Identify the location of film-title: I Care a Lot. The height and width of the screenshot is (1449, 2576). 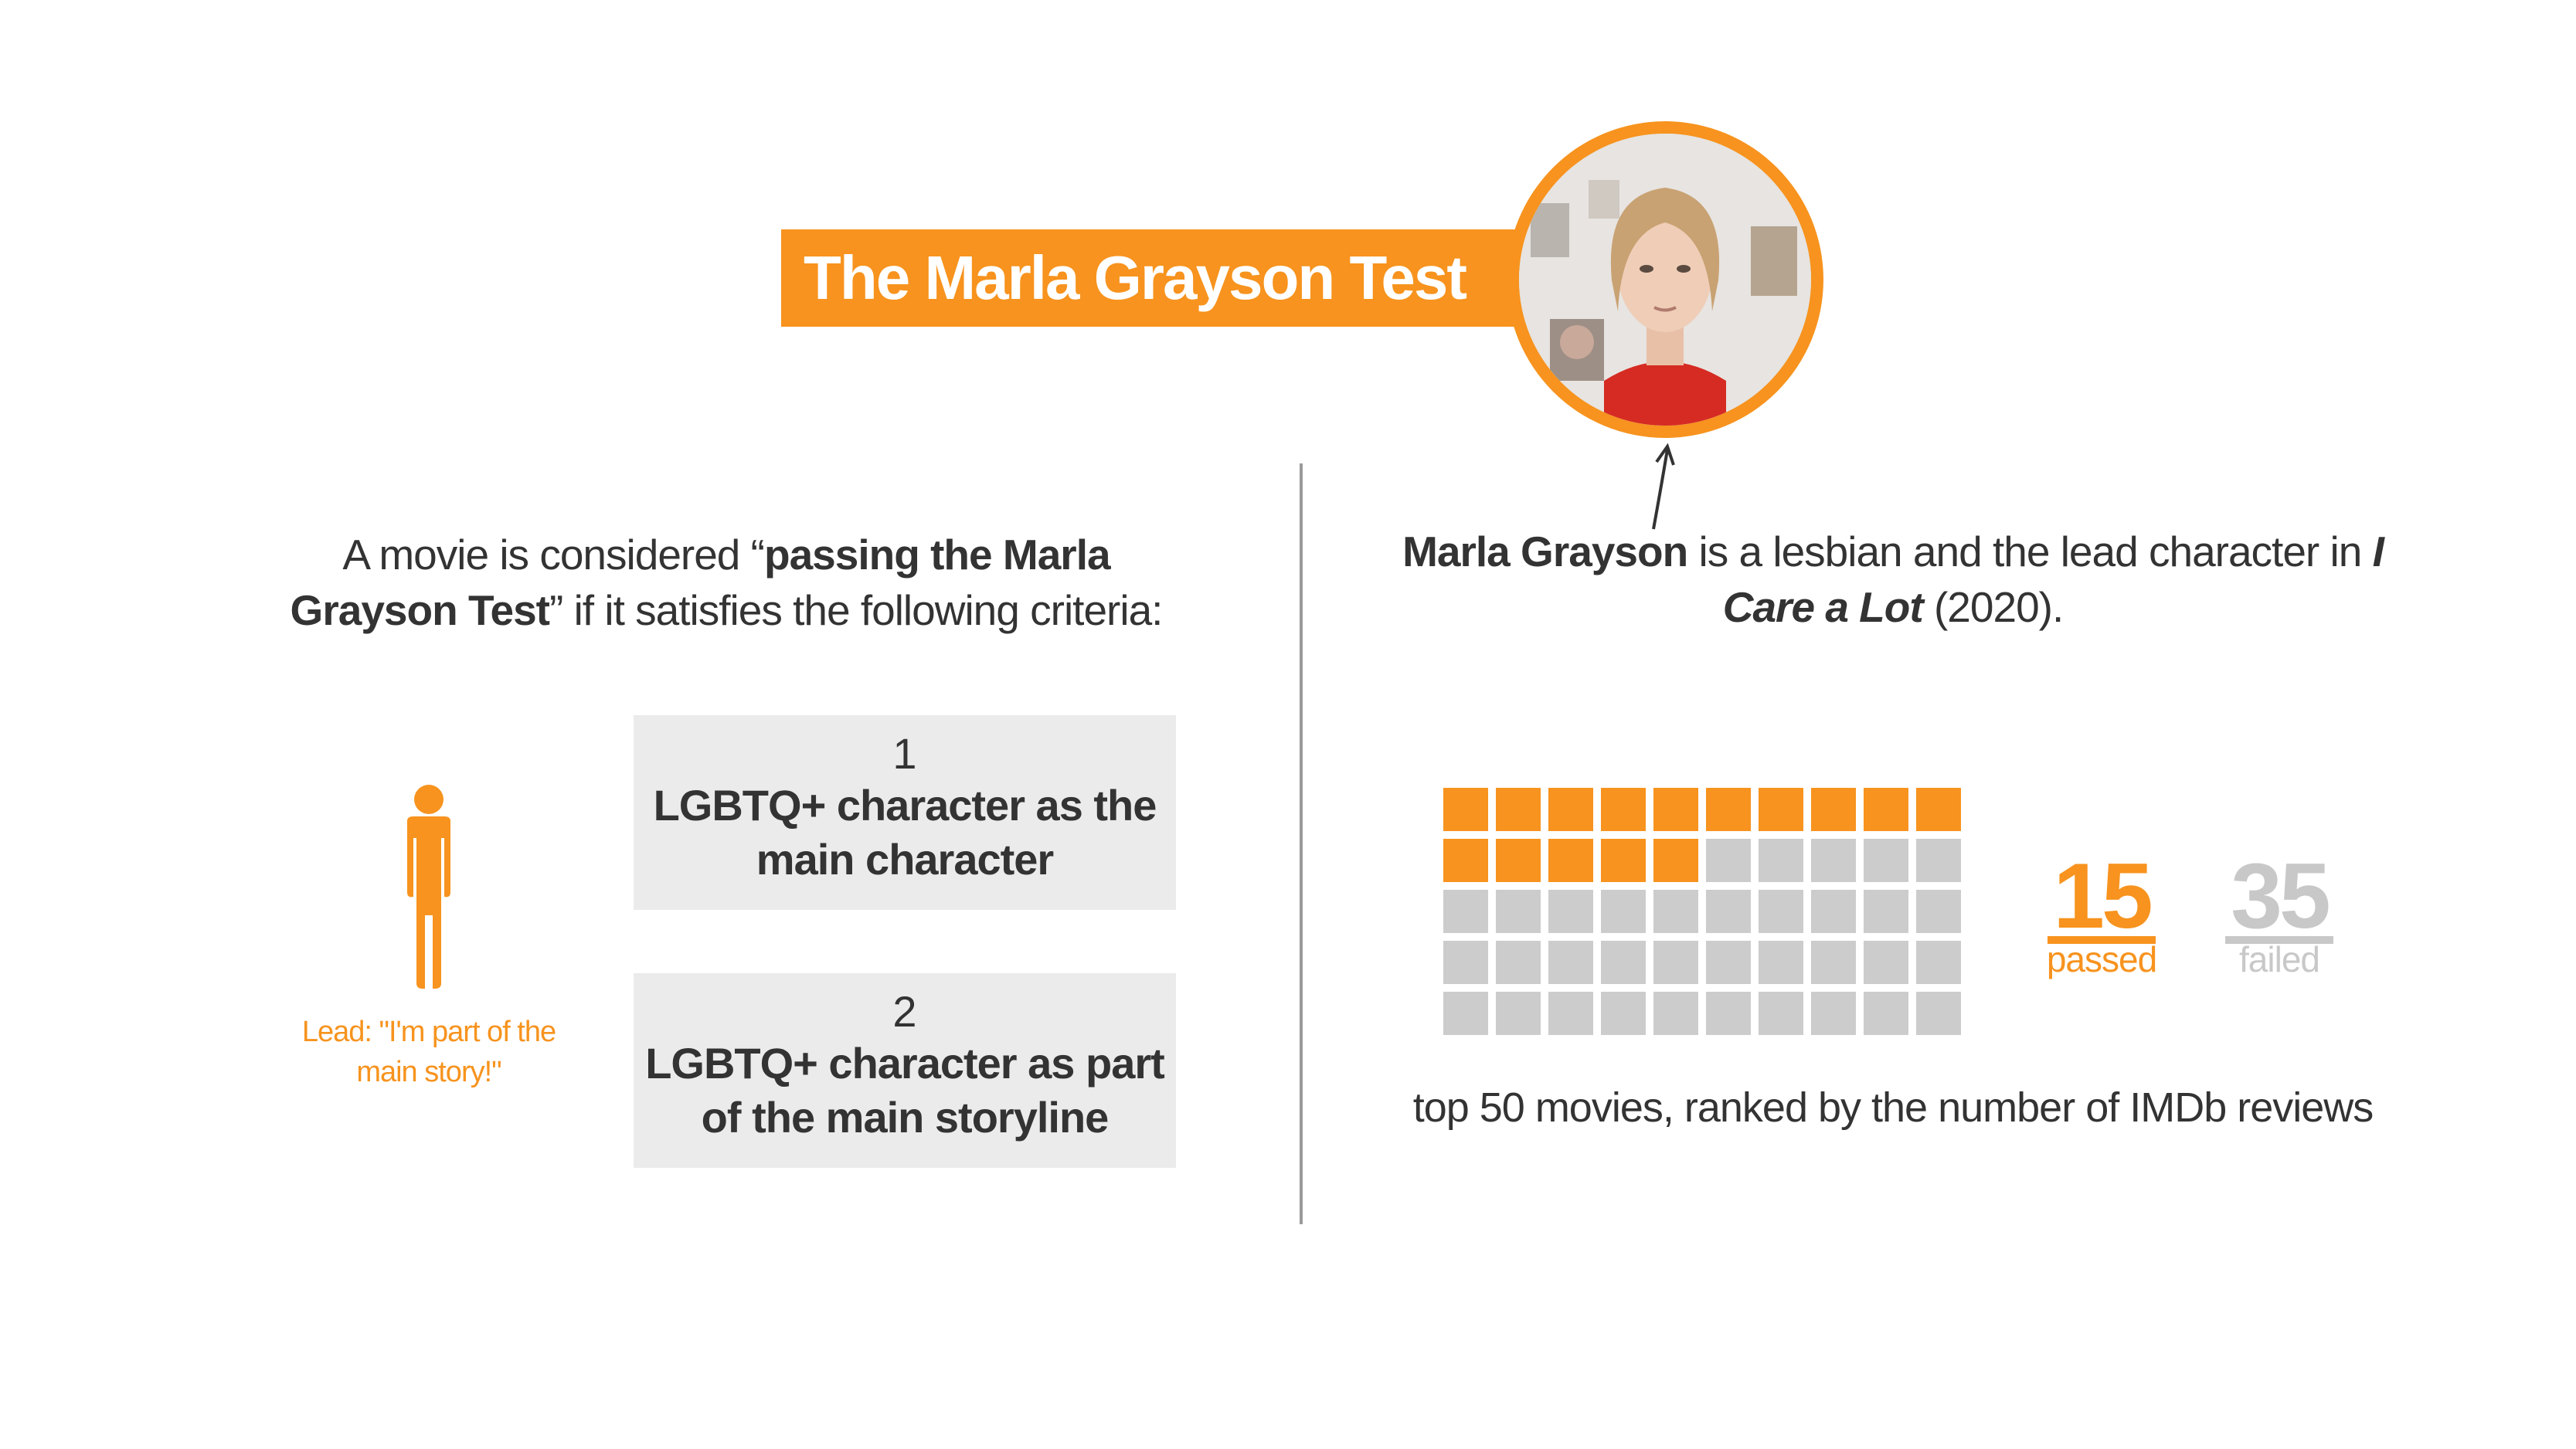
(2053, 579).